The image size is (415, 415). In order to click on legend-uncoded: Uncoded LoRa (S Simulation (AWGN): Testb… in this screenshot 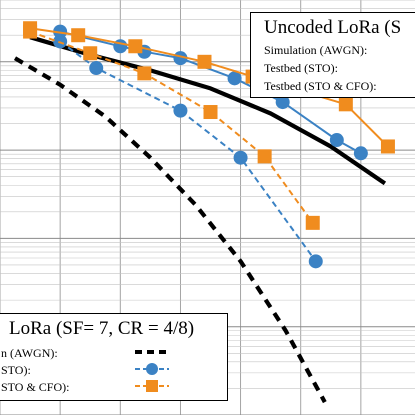, I will do `click(332, 55)`.